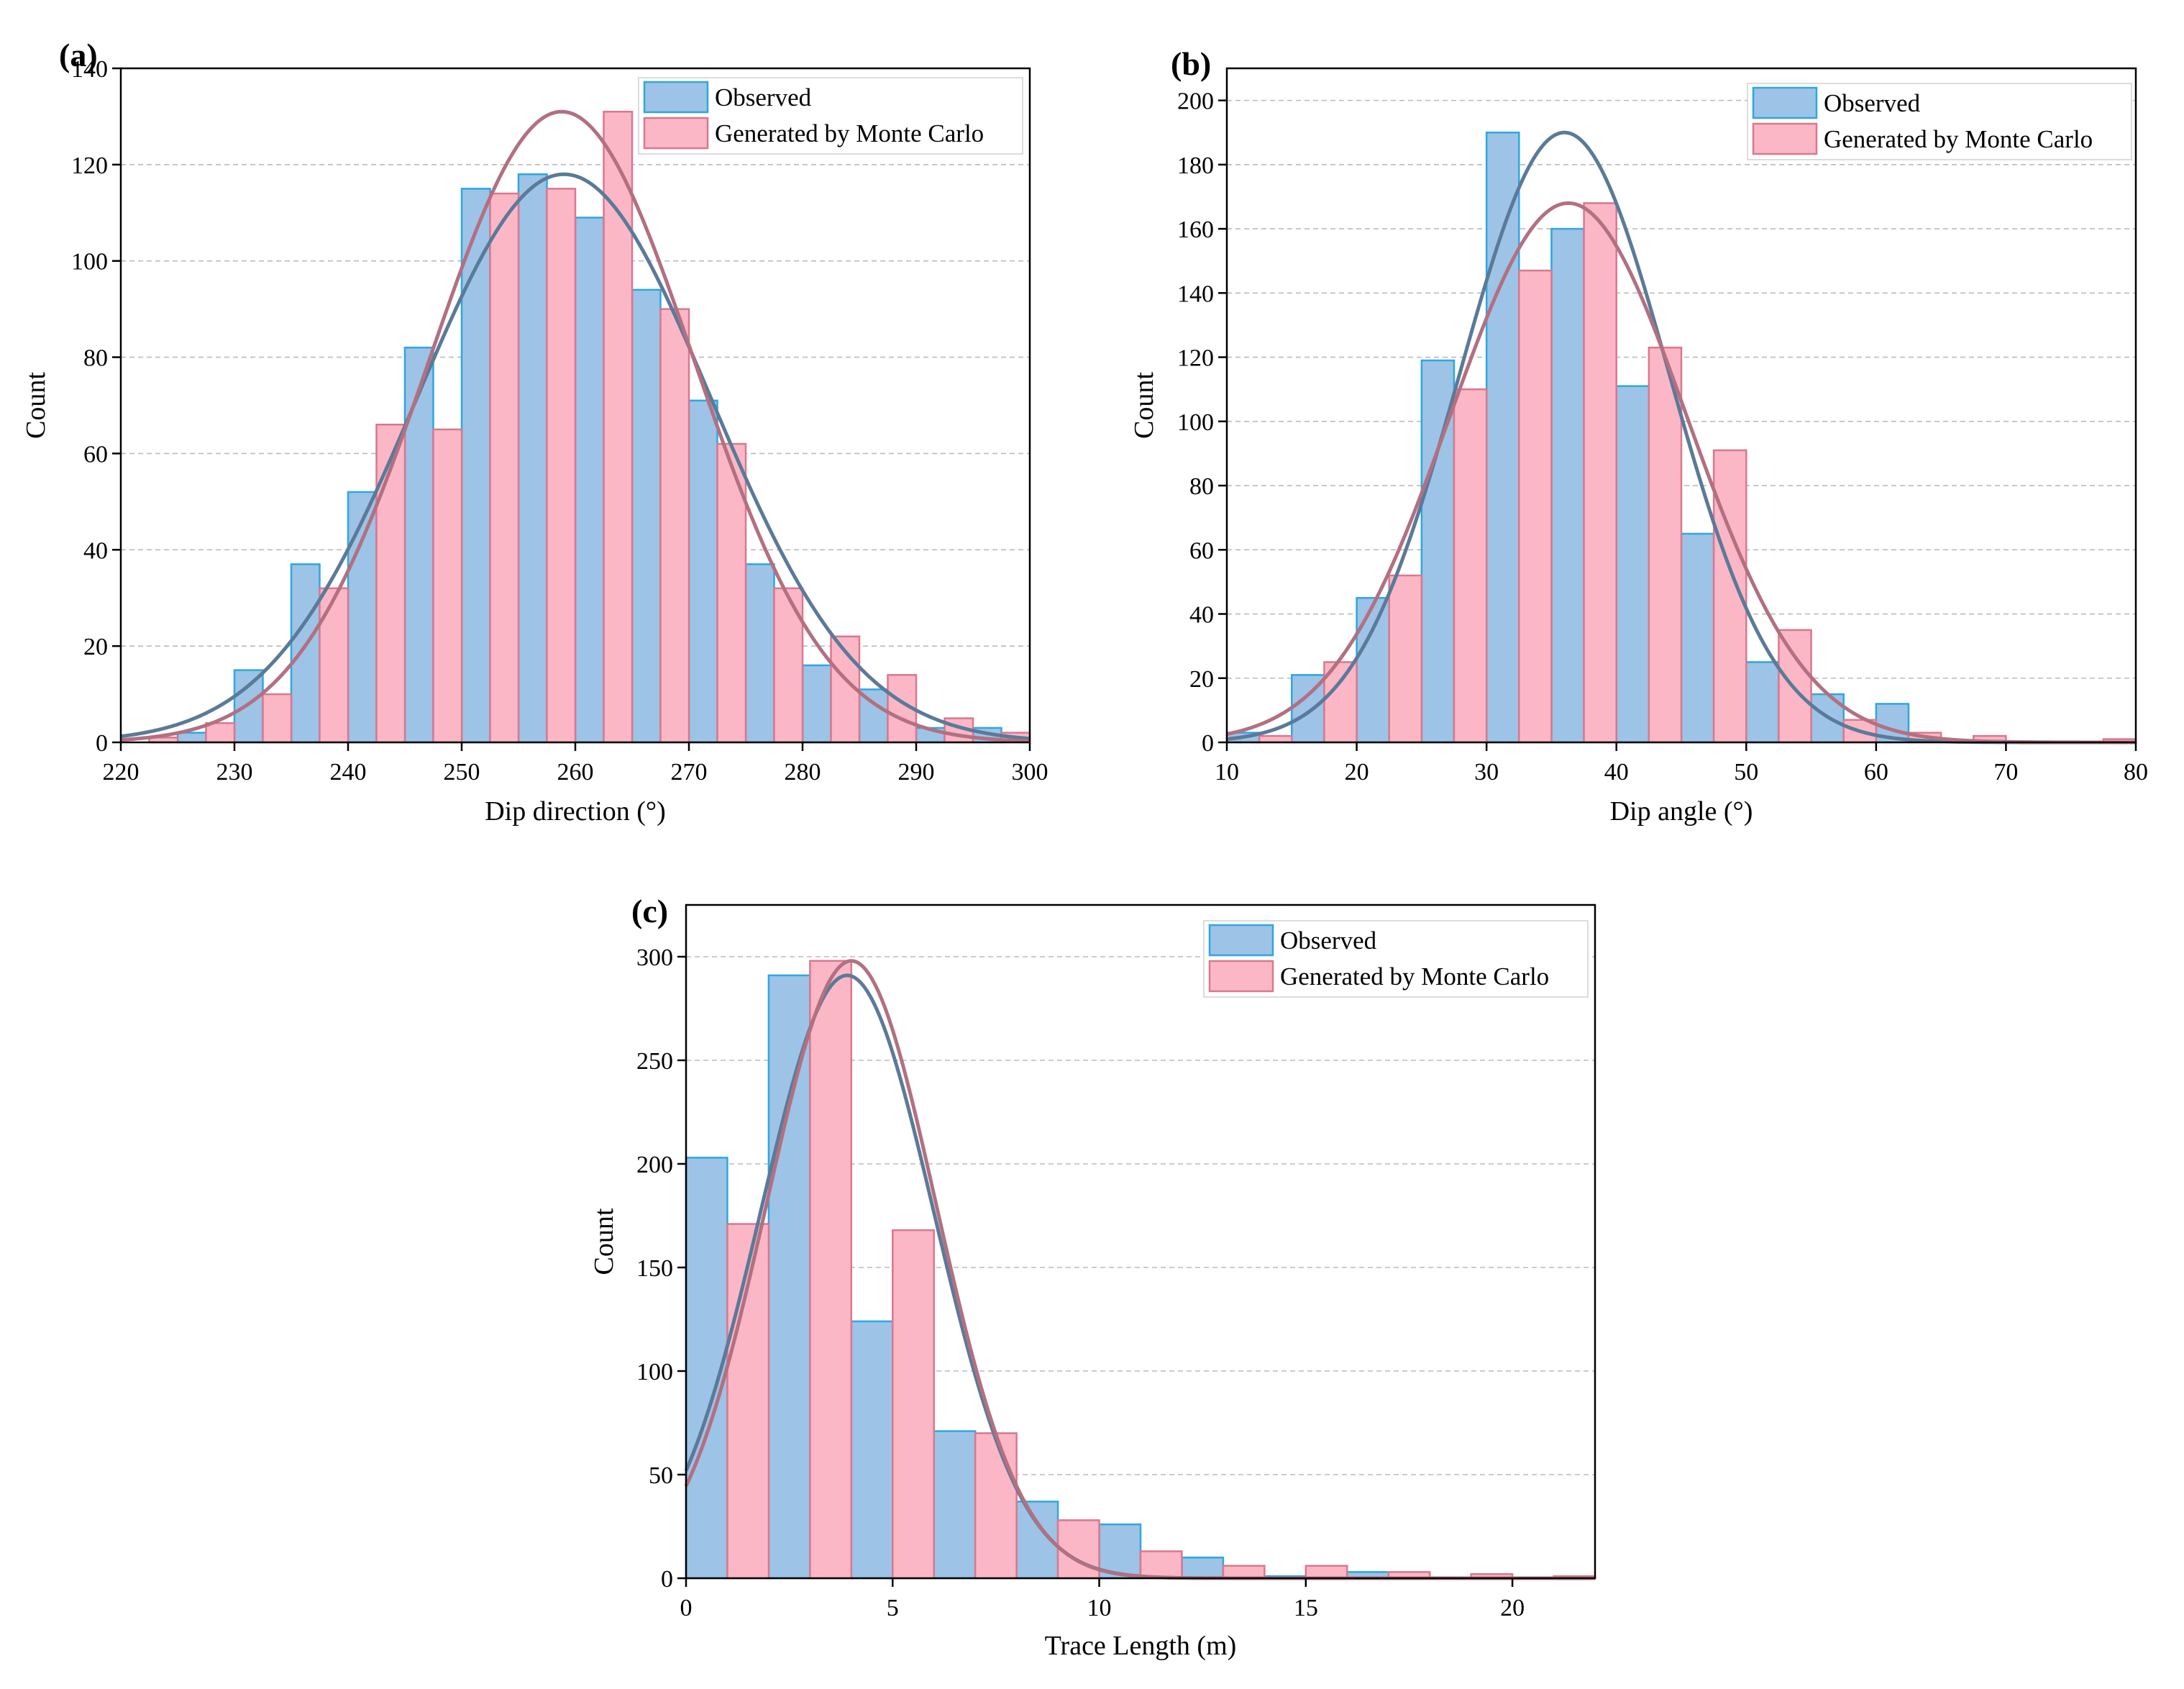 This screenshot has height=1689, width=2184. I want to click on y-tick-label: 80, so click(95, 358).